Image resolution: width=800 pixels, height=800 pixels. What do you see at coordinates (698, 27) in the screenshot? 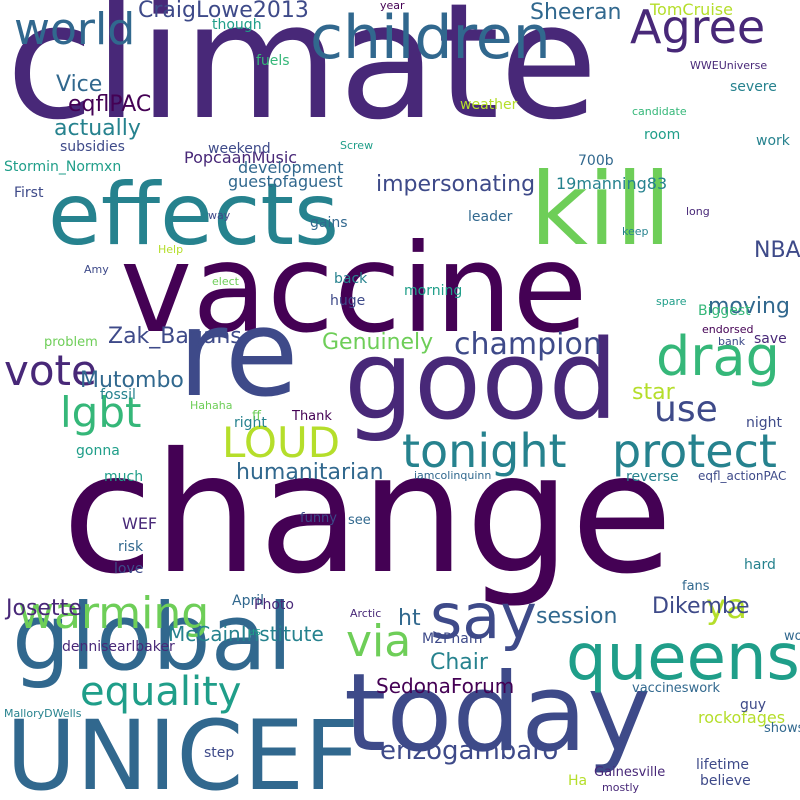
I see `word-agree: Agree` at bounding box center [698, 27].